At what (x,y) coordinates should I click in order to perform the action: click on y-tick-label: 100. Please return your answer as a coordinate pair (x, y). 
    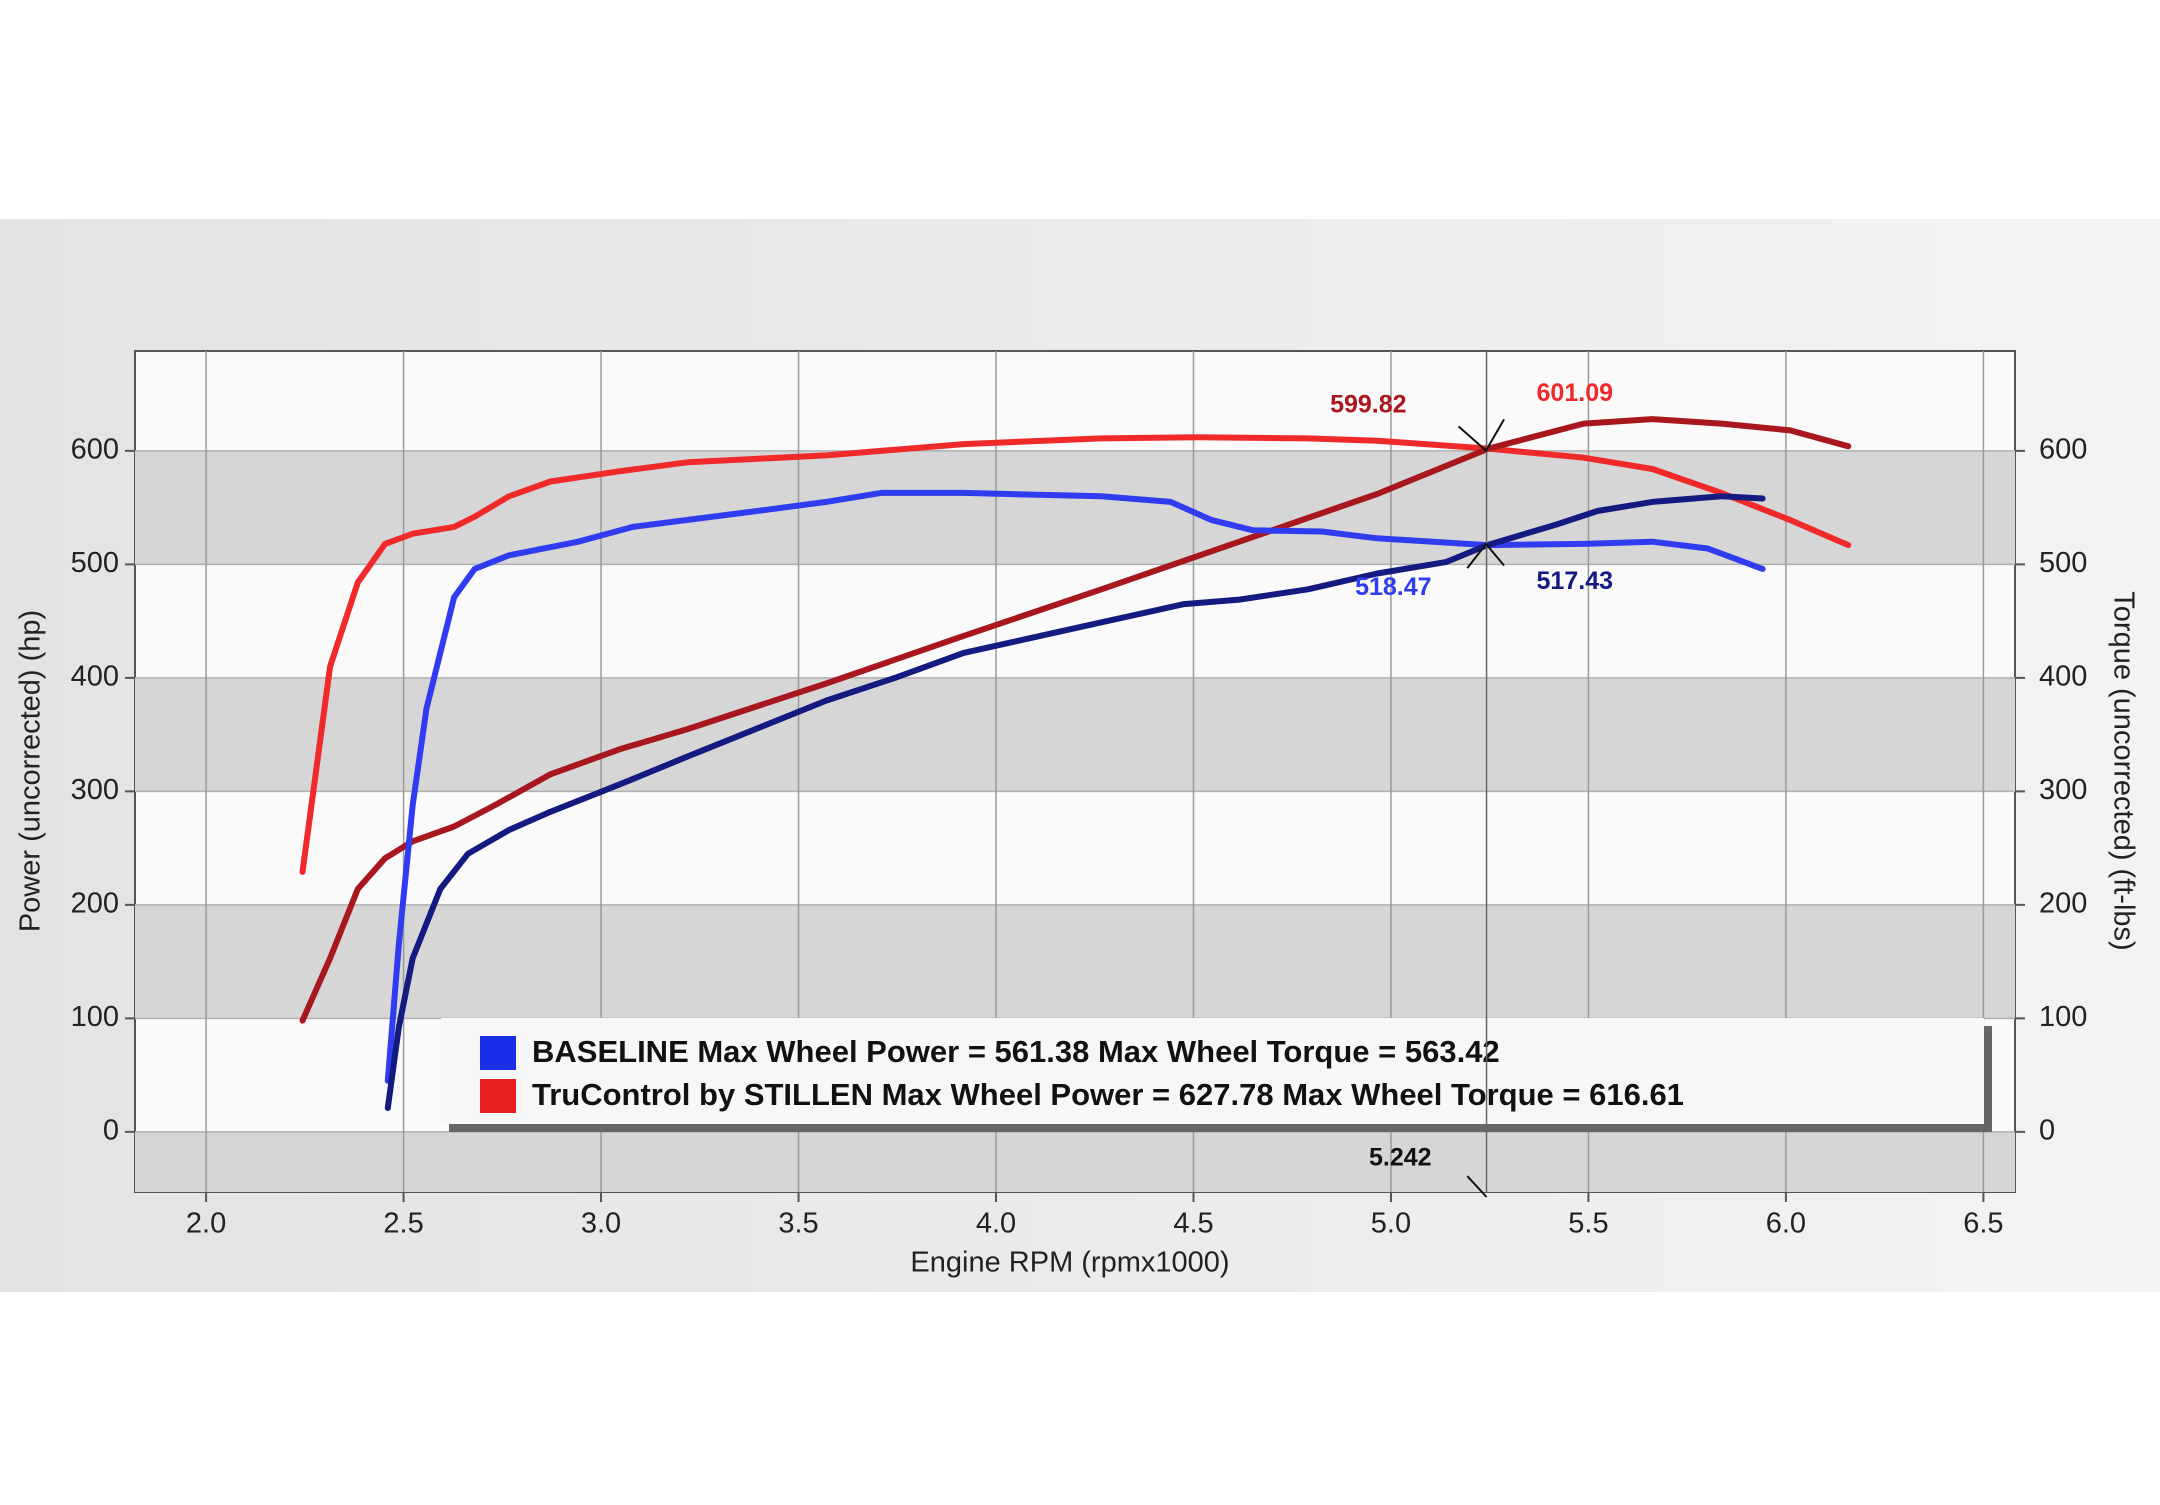
    Looking at the image, I should click on (95, 1017).